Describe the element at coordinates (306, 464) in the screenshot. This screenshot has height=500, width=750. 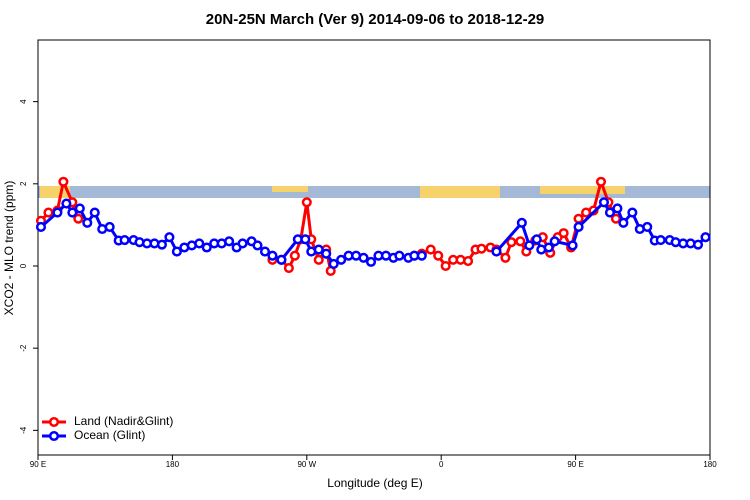
I see `x-tick-label: 90 W` at that location.